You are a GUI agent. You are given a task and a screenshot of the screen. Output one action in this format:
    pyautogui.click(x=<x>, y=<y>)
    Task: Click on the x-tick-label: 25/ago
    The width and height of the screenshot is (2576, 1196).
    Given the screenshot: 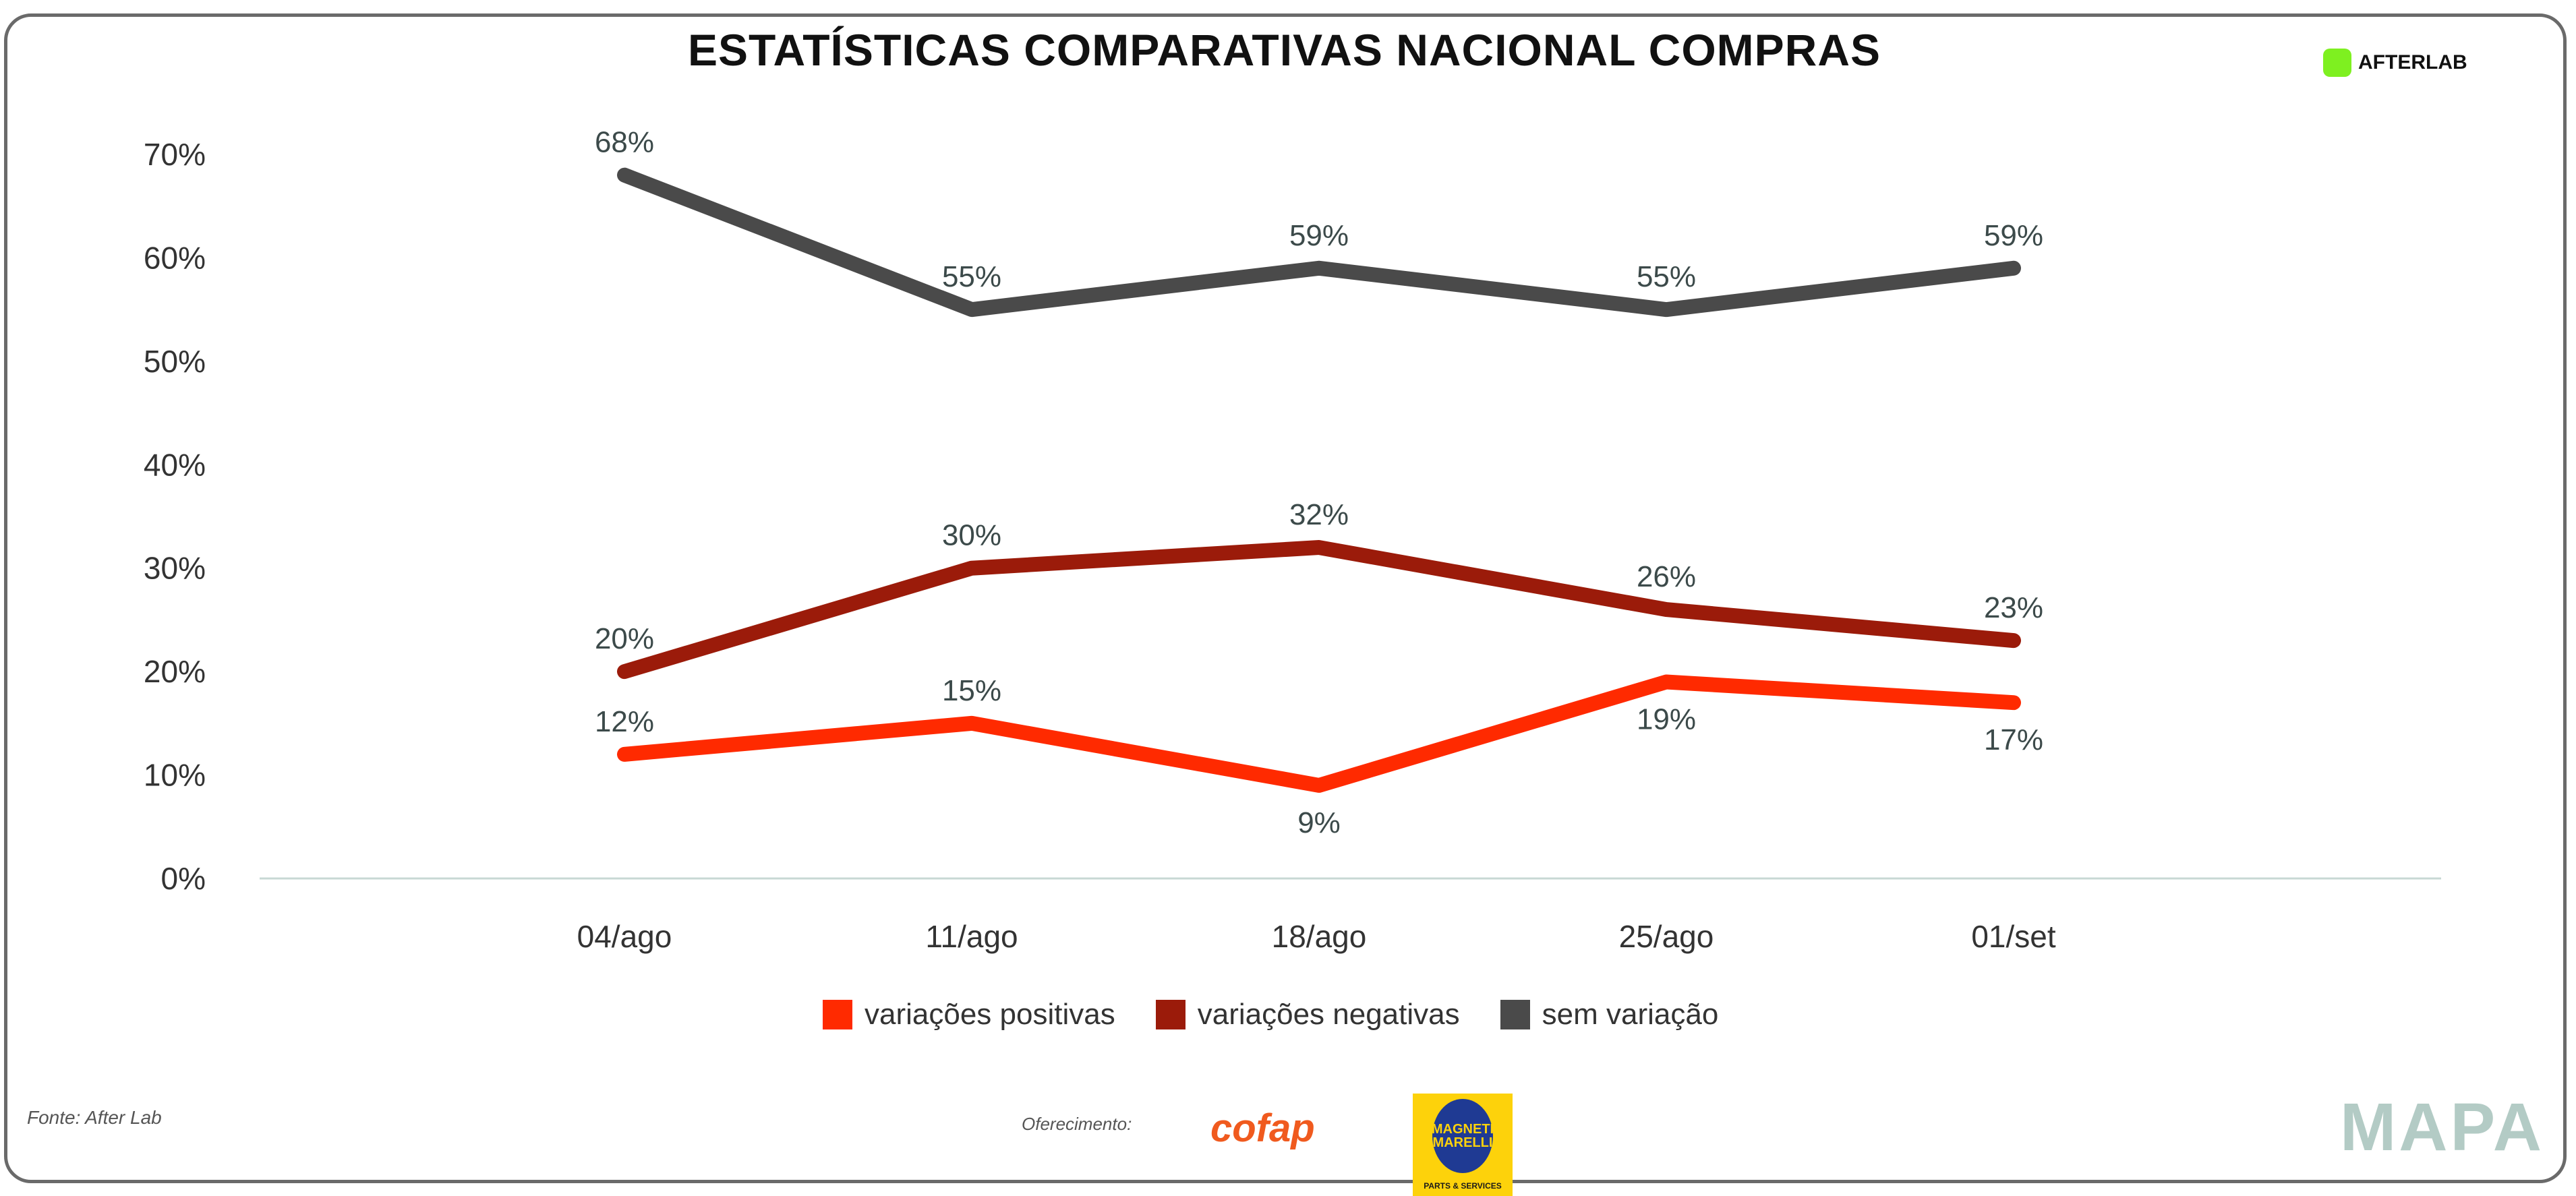 What is the action you would take?
    pyautogui.click(x=1666, y=936)
    